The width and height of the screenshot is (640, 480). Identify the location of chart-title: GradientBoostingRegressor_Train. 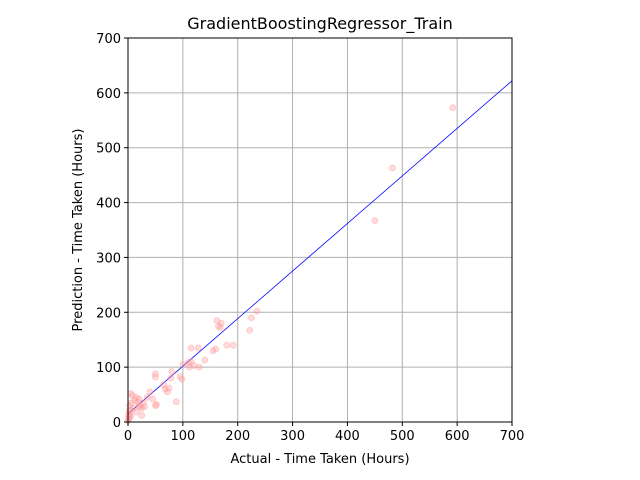
(319, 24).